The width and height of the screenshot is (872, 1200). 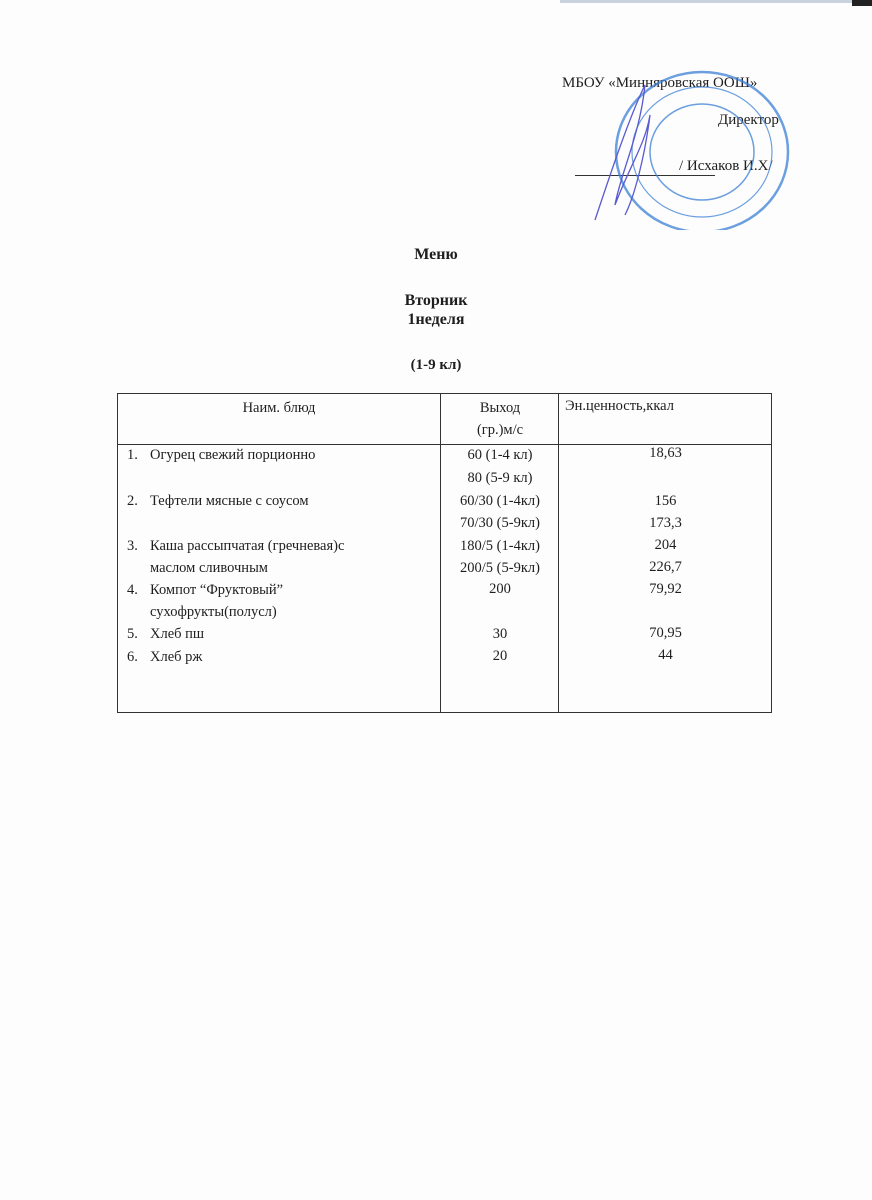 I want to click on header-divider, so click(x=444, y=444).